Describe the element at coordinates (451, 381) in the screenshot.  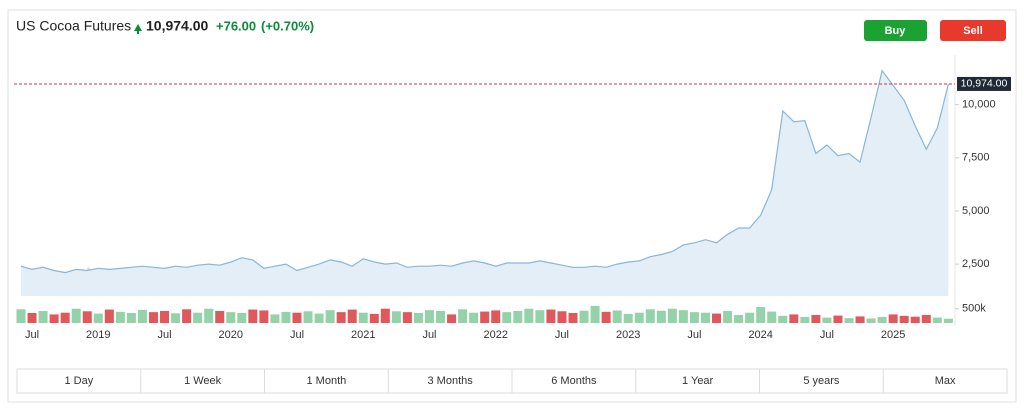
I see `range-button: 3 Months` at that location.